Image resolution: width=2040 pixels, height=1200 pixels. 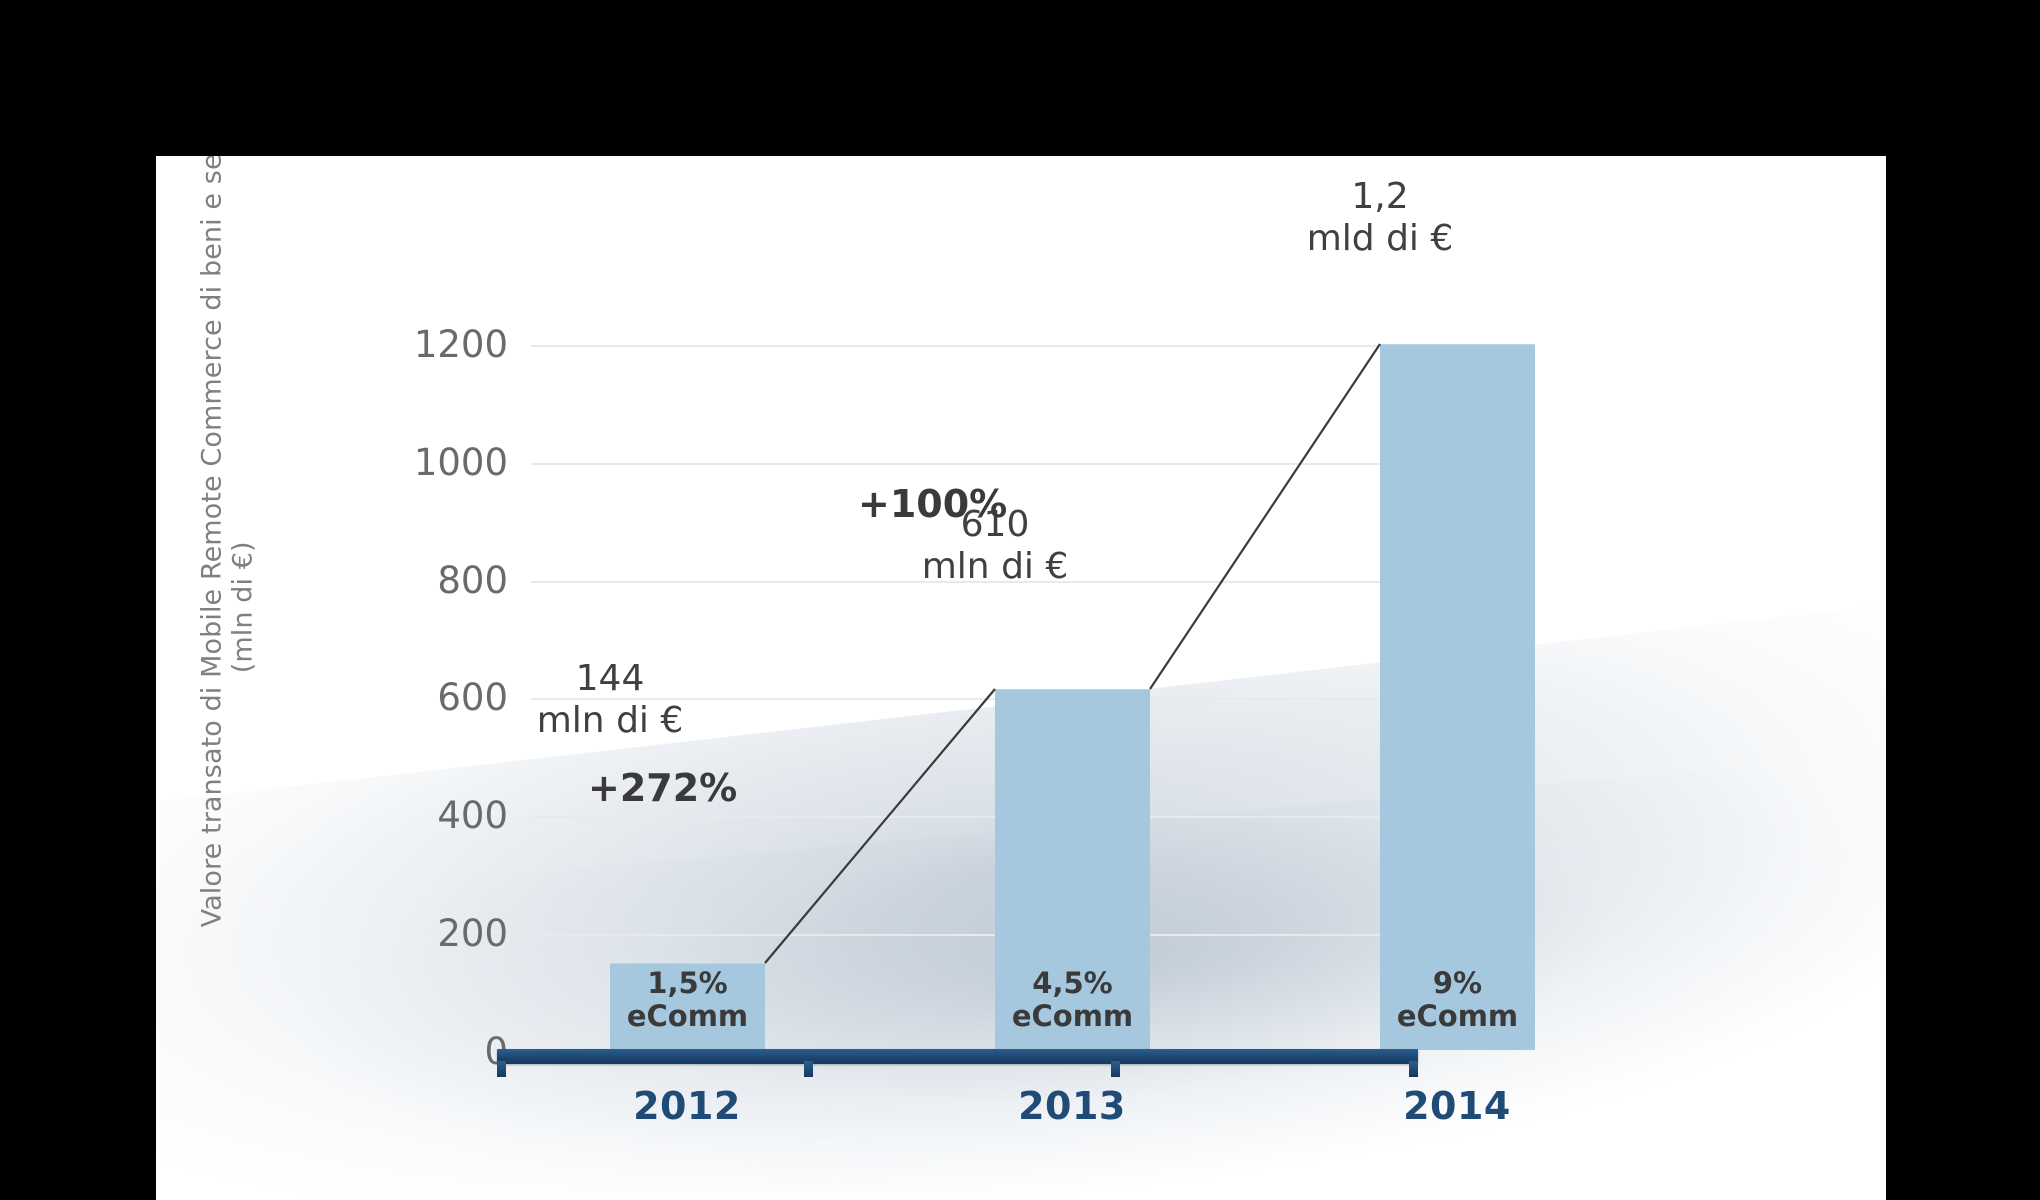 I want to click on in-bar-label-2014: 9% eComm, so click(x=1457, y=999).